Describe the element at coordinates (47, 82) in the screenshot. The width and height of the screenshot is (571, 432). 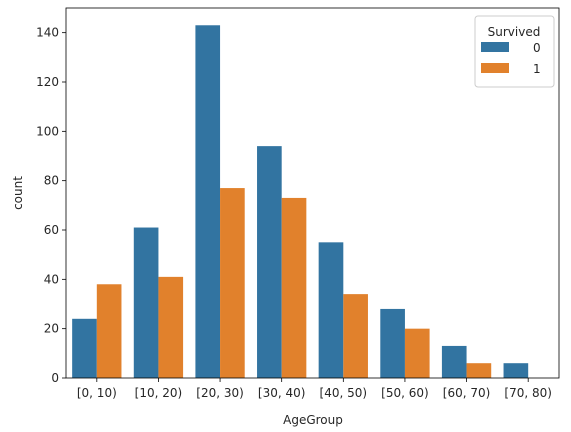
I see `y-tick-label: 120` at that location.